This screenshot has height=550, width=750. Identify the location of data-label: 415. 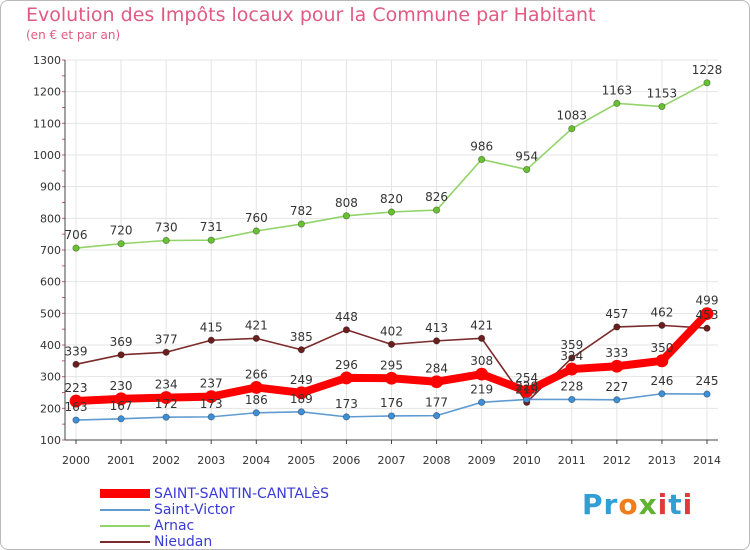
(211, 327).